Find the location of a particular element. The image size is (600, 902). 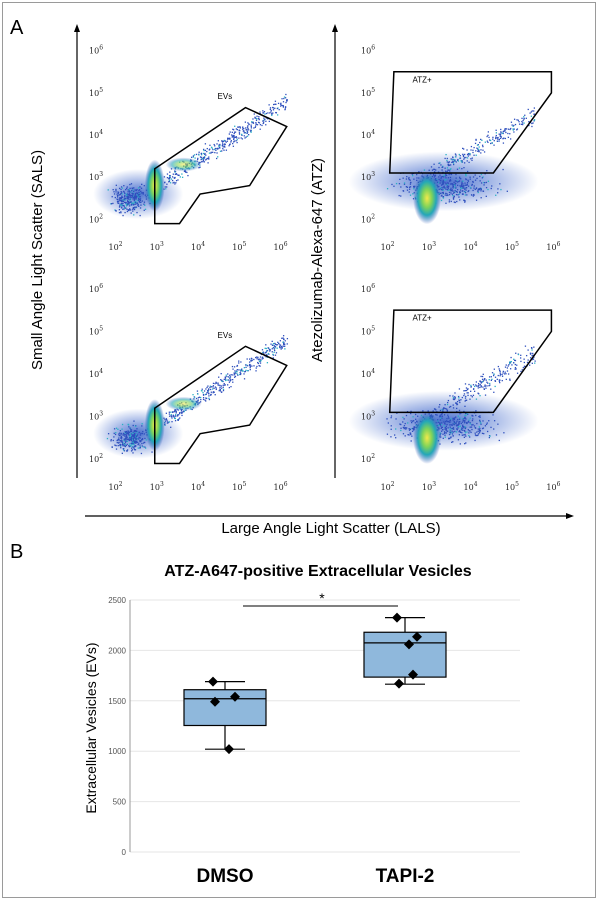

ev-gate is located at coordinates (221, 165).